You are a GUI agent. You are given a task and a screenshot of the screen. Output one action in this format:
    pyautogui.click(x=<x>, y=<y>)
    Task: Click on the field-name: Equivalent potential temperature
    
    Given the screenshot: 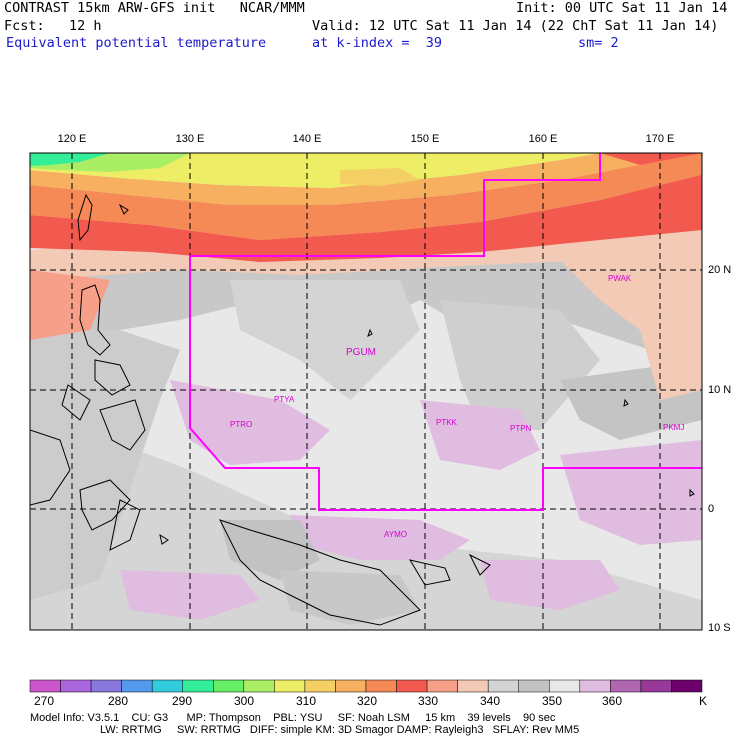 What is the action you would take?
    pyautogui.click(x=136, y=43)
    